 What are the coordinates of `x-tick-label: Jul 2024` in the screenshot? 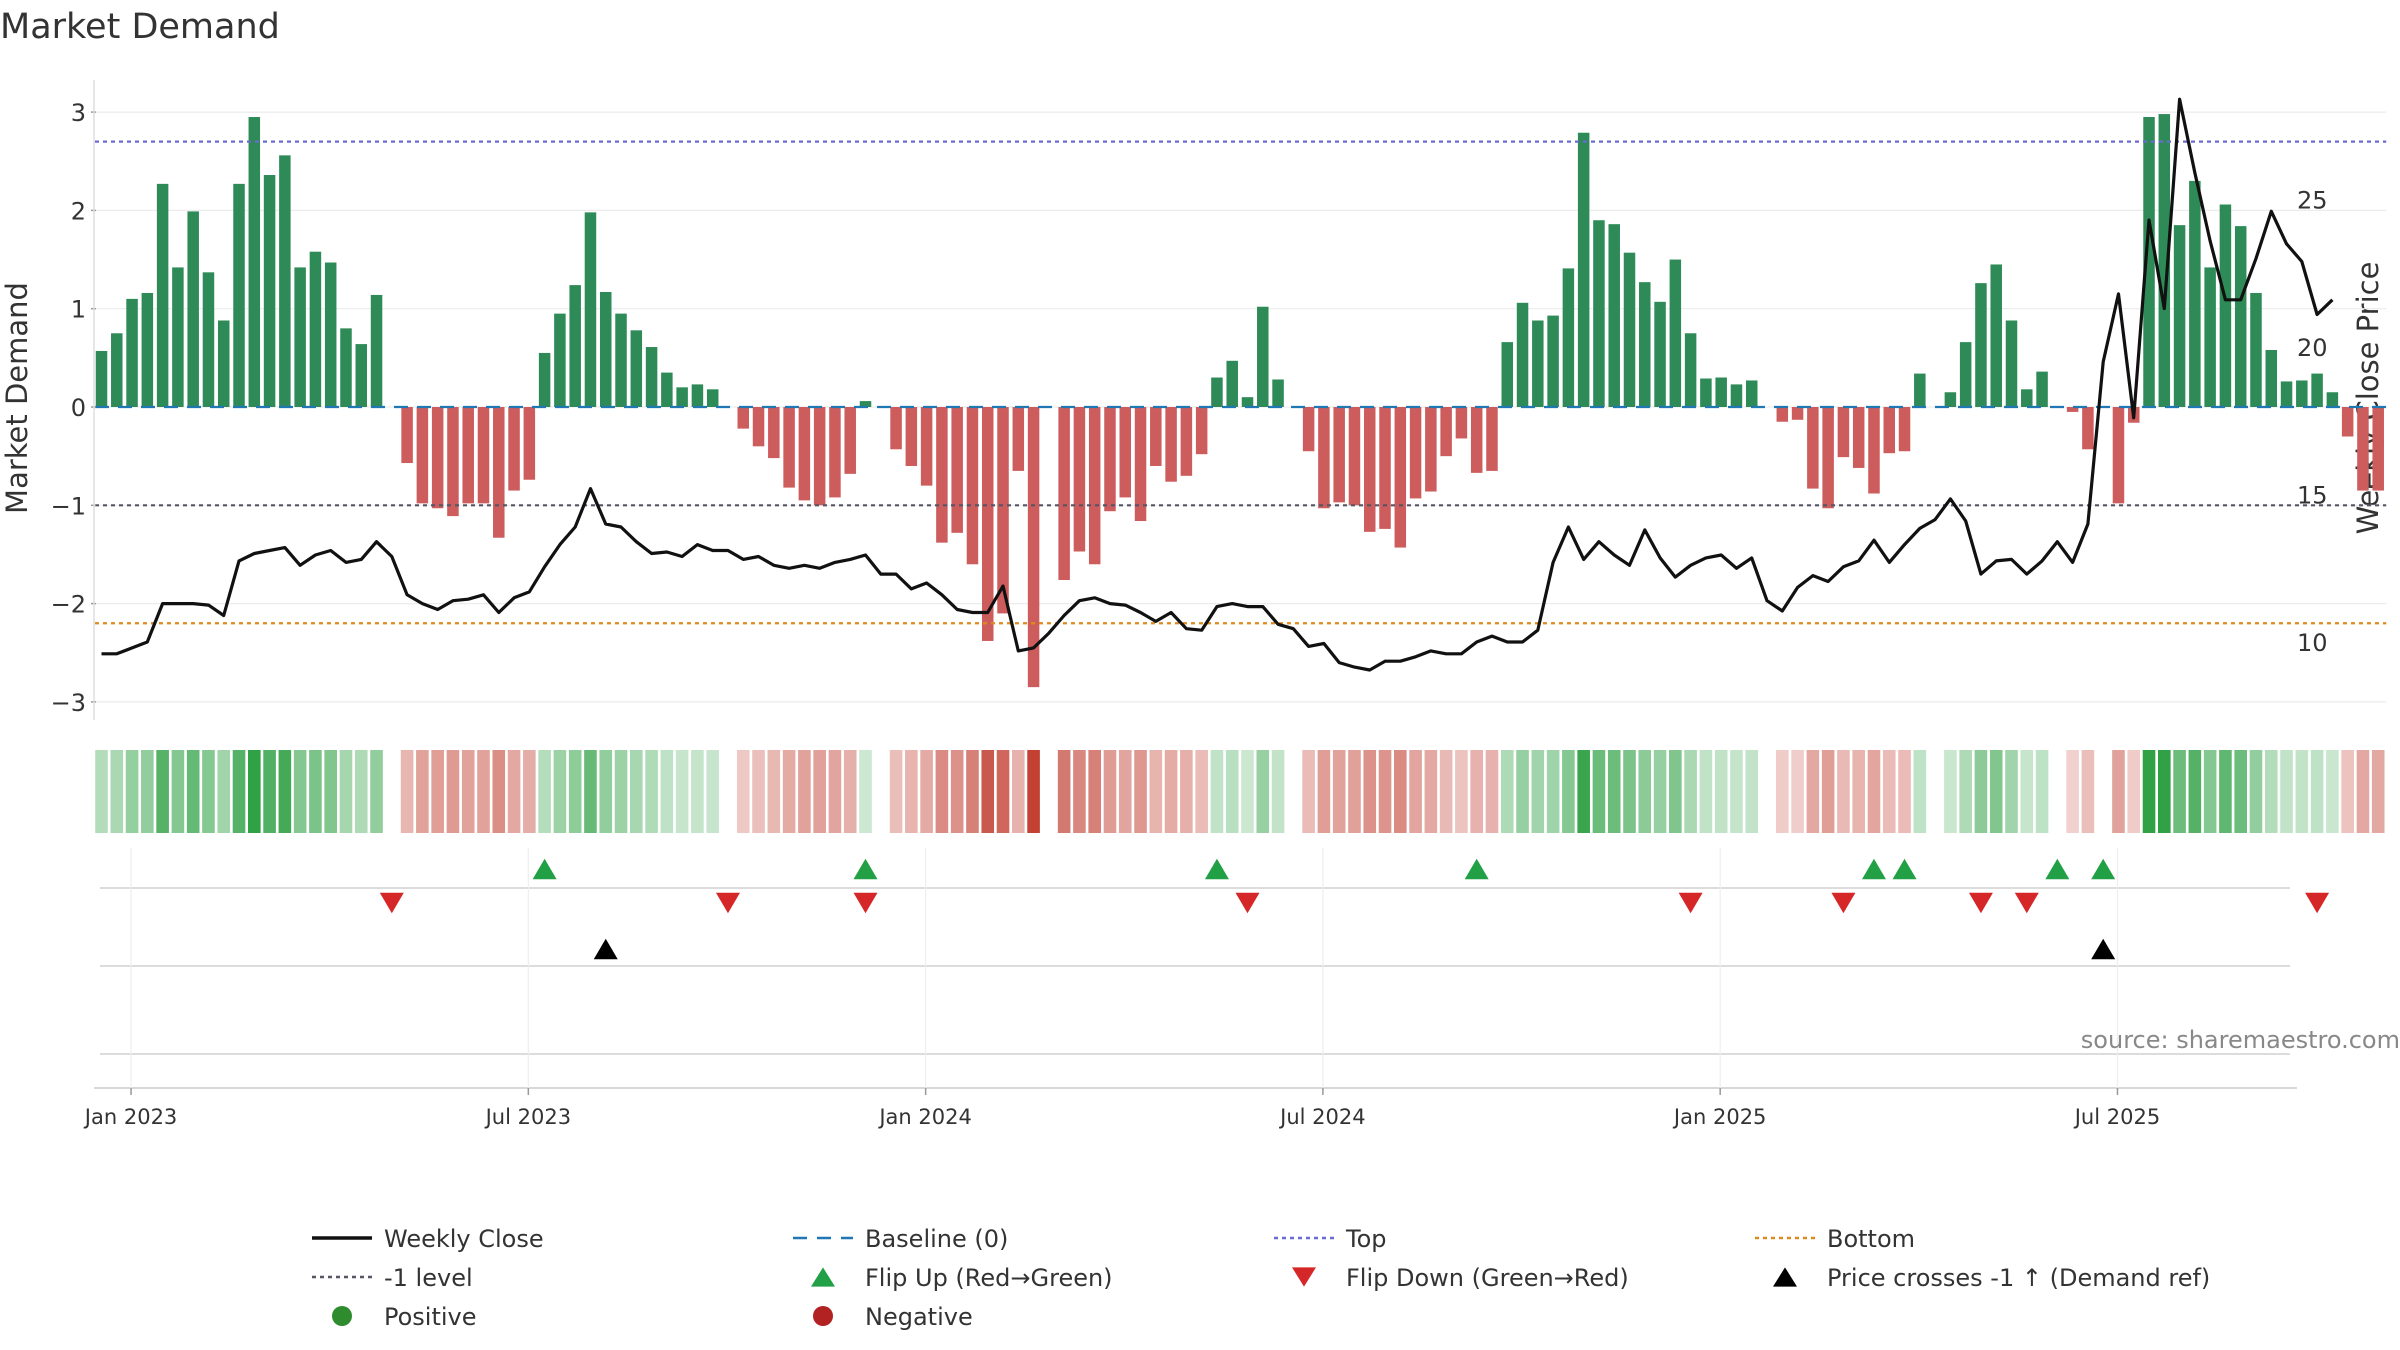 It's located at (1321, 1117).